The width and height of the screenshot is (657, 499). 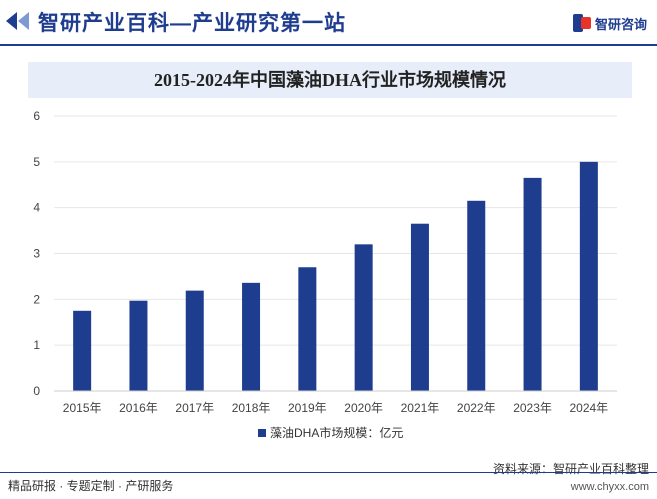 What do you see at coordinates (36, 208) in the screenshot?
I see `y-tick-label: 4` at bounding box center [36, 208].